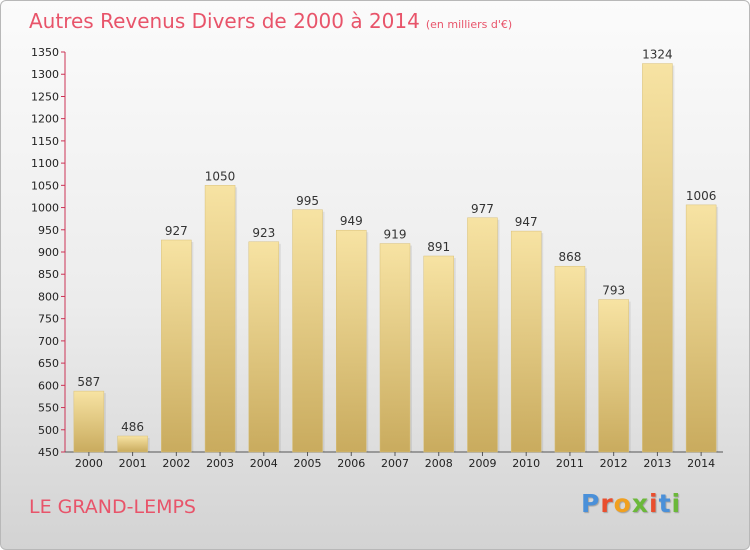  Describe the element at coordinates (45, 74) in the screenshot. I see `y-tick-label: 1300` at that location.